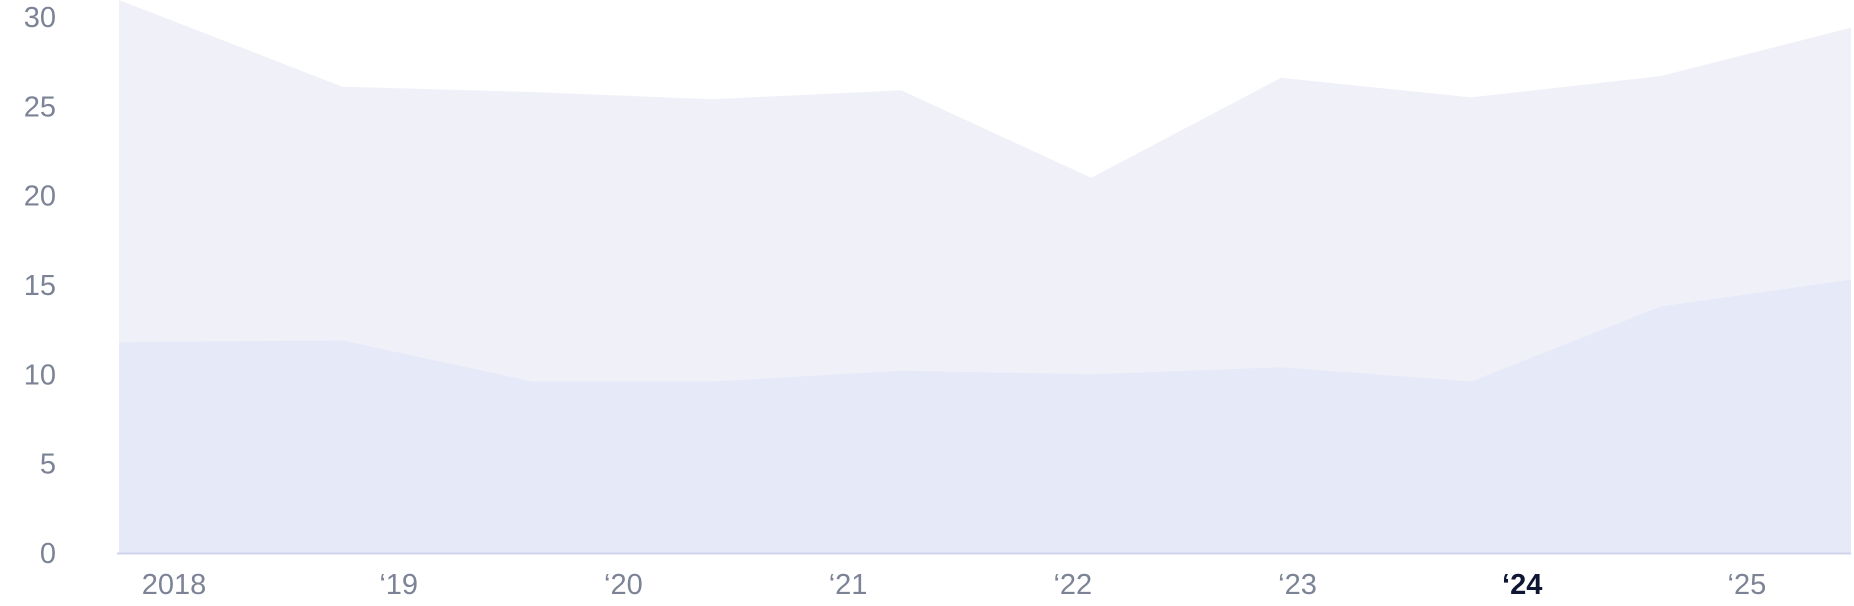  What do you see at coordinates (984, 576) in the screenshot?
I see `x-axis: 2018 ‘19 ‘20 ‘21 ‘22 ‘23 ‘24 ‘25` at bounding box center [984, 576].